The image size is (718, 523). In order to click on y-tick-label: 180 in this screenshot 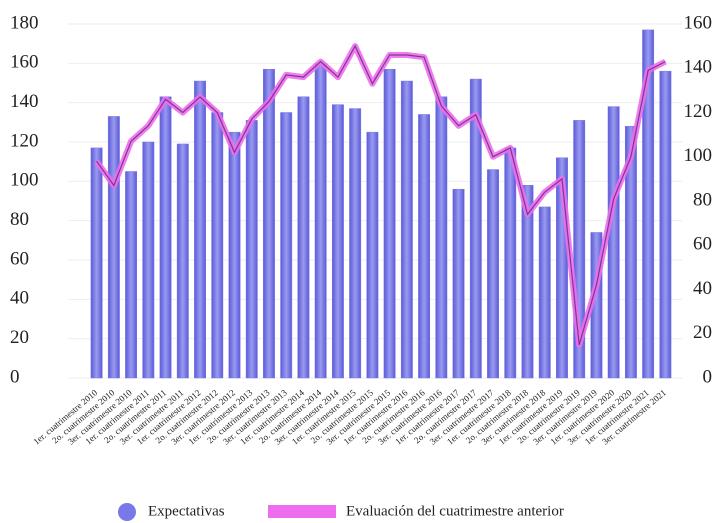, I will do `click(24, 22)`.